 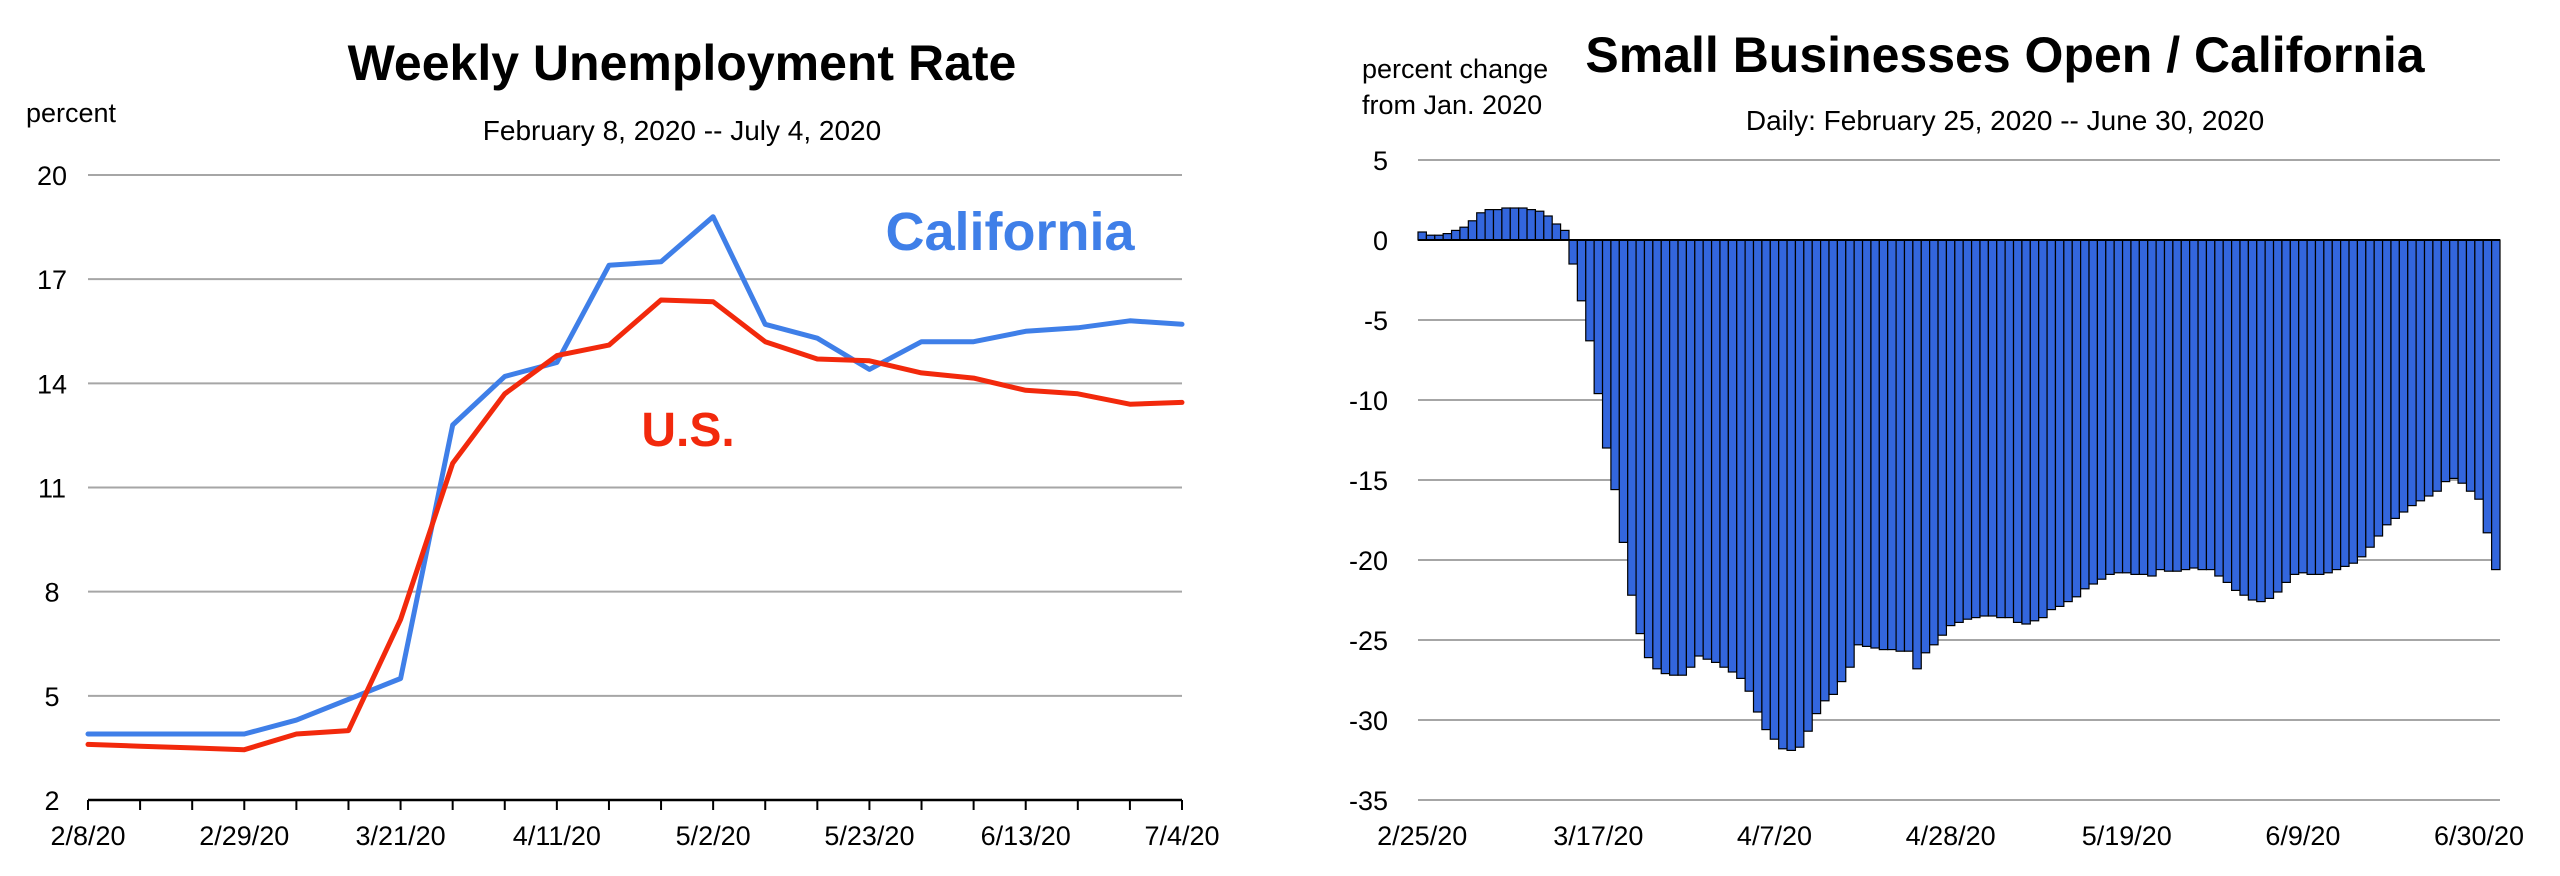 I want to click on unemployment-y-tick-label: 17, so click(x=52, y=280).